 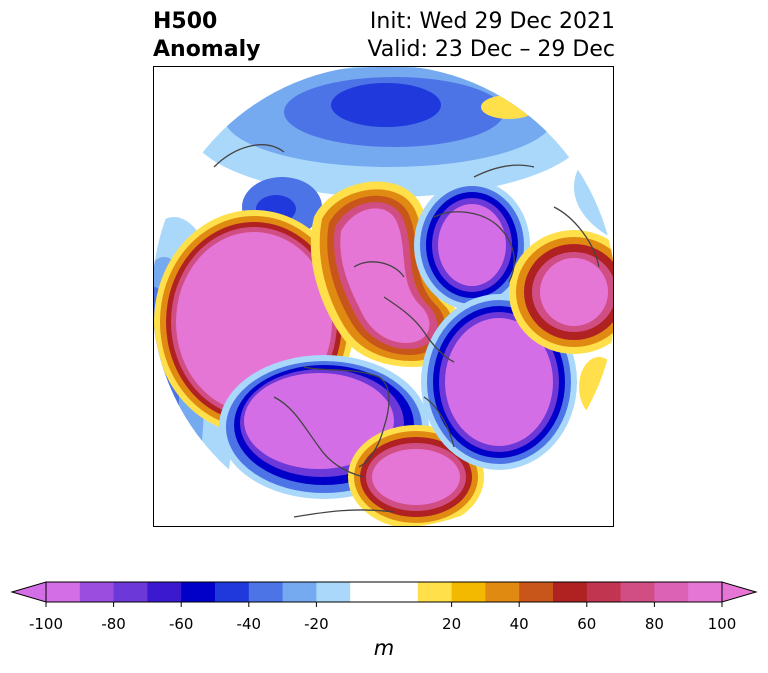 What do you see at coordinates (207, 49) in the screenshot?
I see `title-anomaly: Anomaly` at bounding box center [207, 49].